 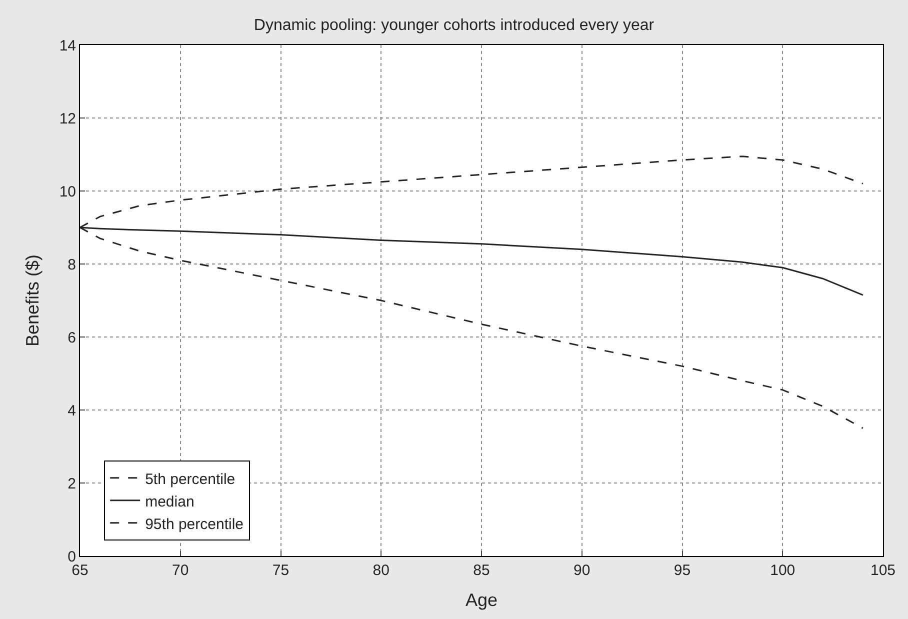 I want to click on y-axis-title: Benefits ($), so click(x=32, y=300).